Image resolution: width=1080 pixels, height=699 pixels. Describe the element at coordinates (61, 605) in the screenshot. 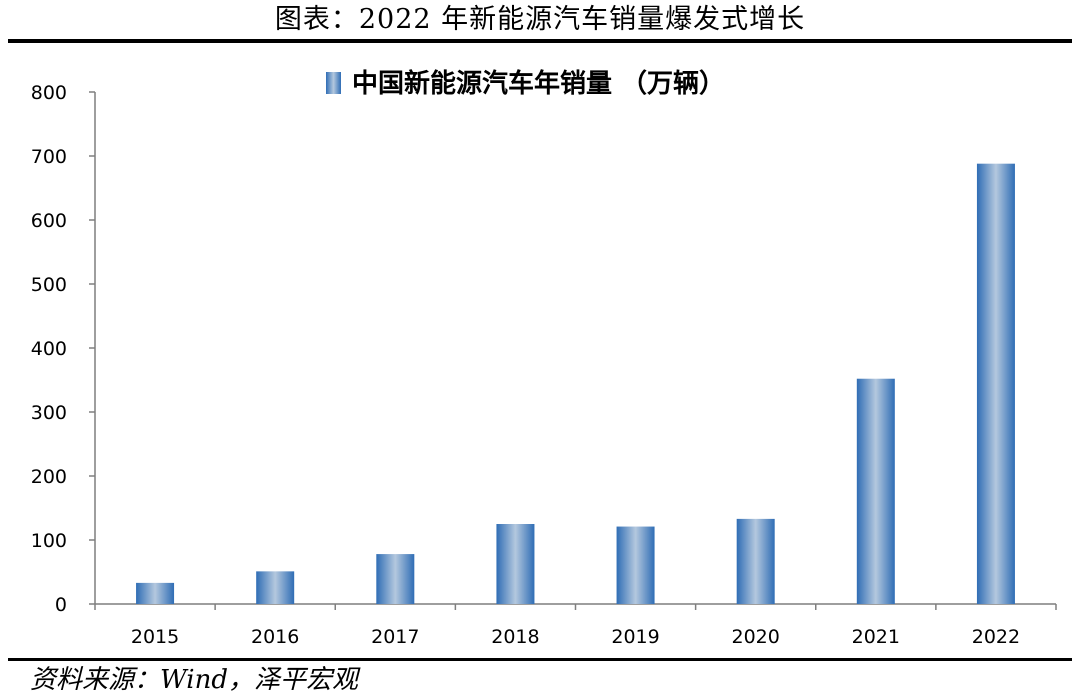

I see `y-tick-label: 0` at that location.